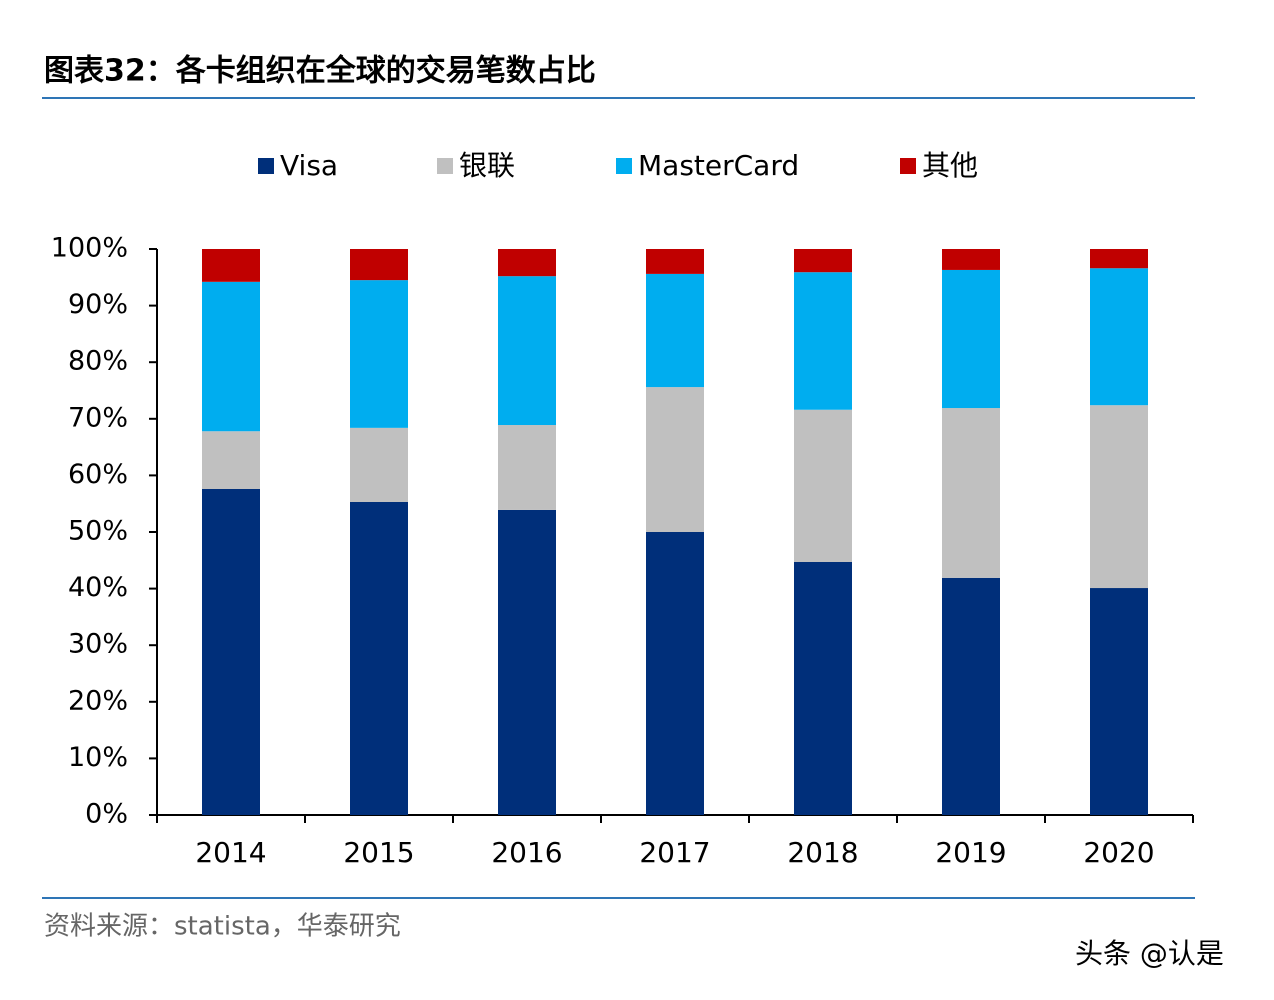  What do you see at coordinates (98, 474) in the screenshot?
I see `y-tick-label: 60%` at bounding box center [98, 474].